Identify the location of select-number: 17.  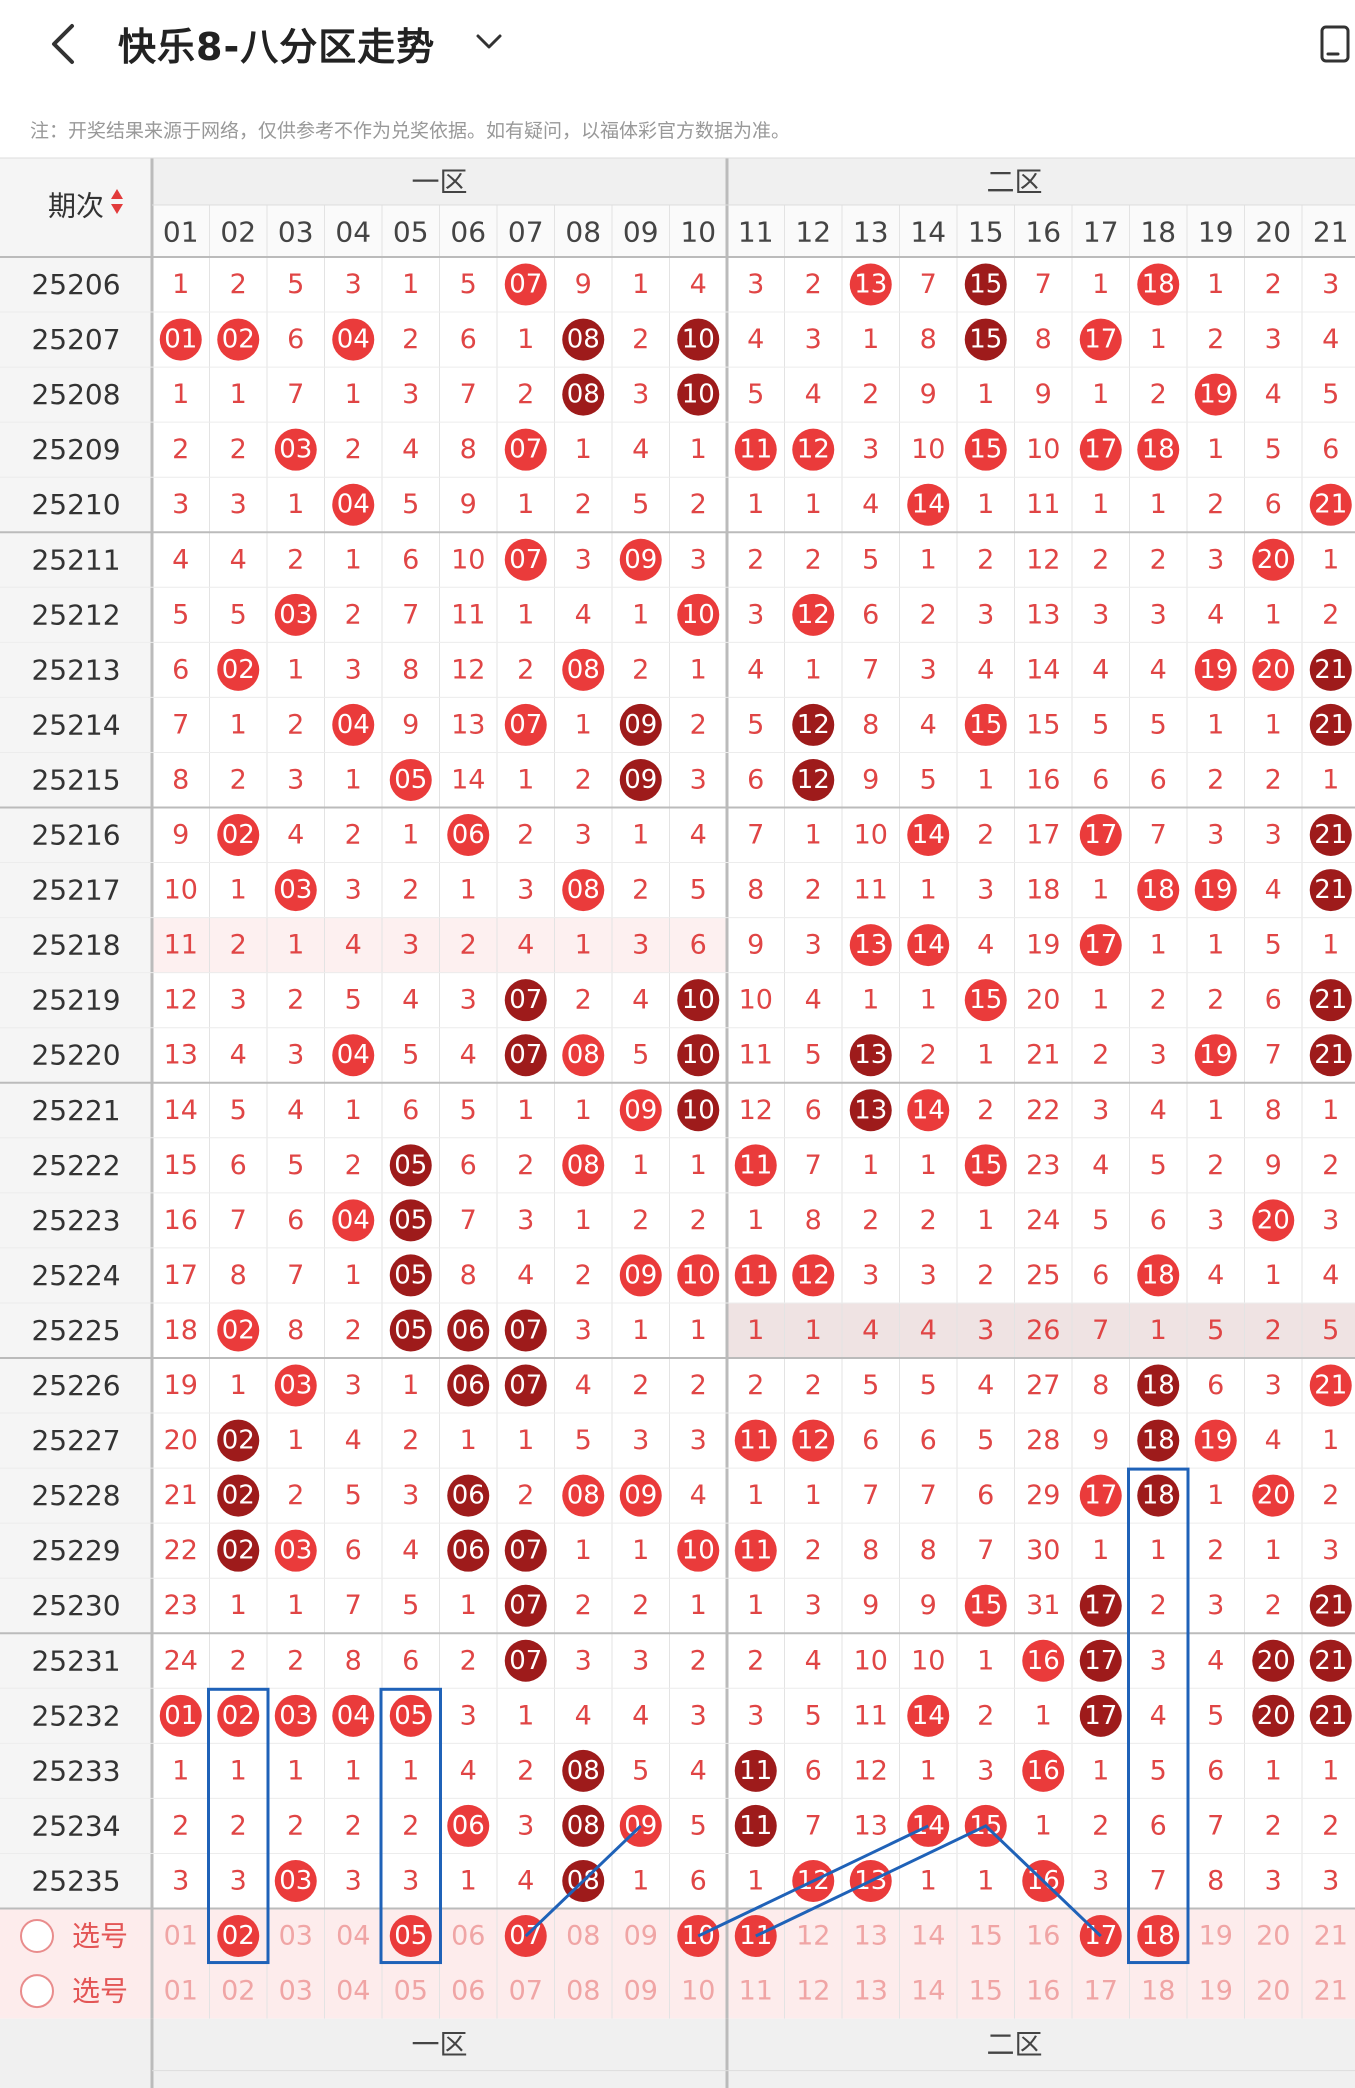
(1101, 1991).